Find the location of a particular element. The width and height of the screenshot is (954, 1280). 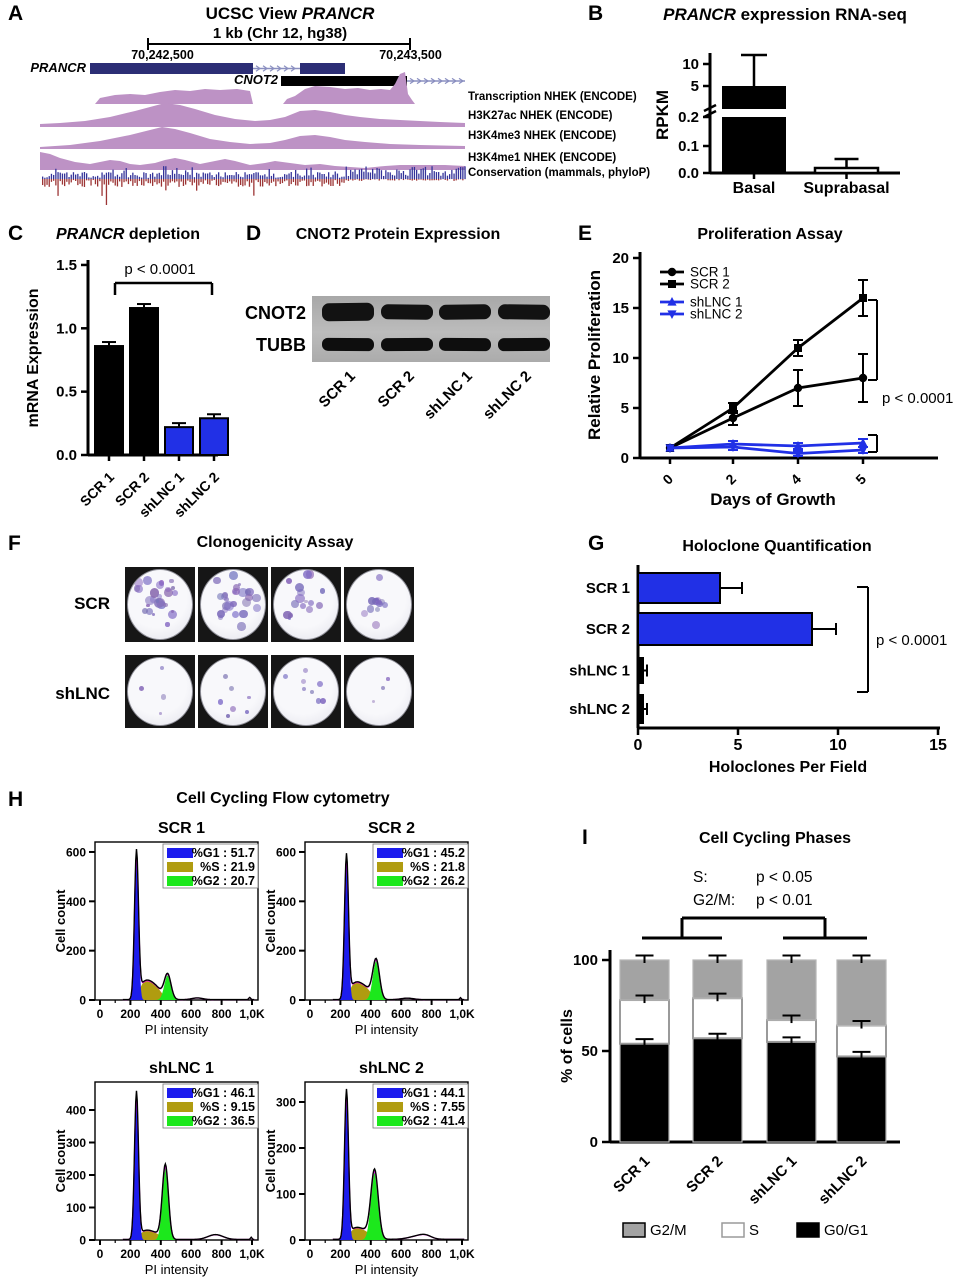

lane-label: shLNC 2 is located at coordinates (507, 395).